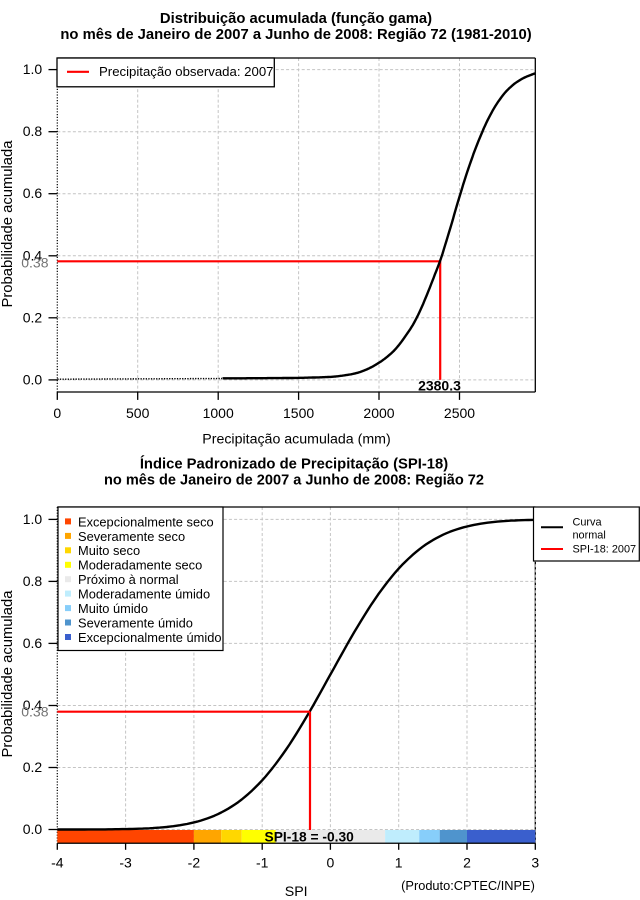 The image size is (640, 900). What do you see at coordinates (605, 549) in the screenshot?
I see `svg-text: SPI-18: 2007` at bounding box center [605, 549].